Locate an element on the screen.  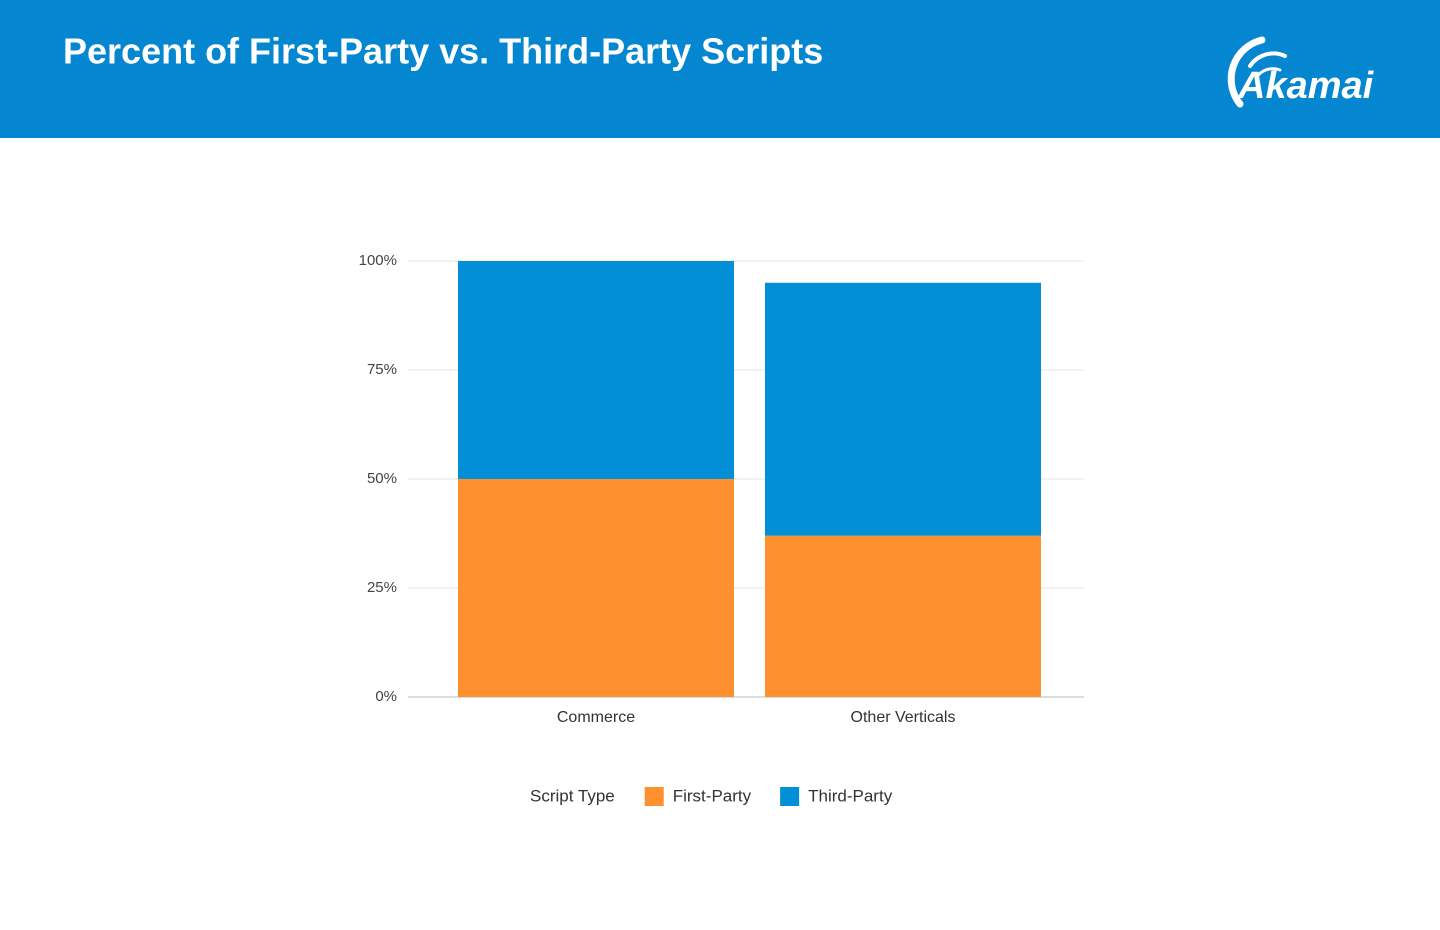
logo-text: Akamai is located at coordinates (1306, 86).